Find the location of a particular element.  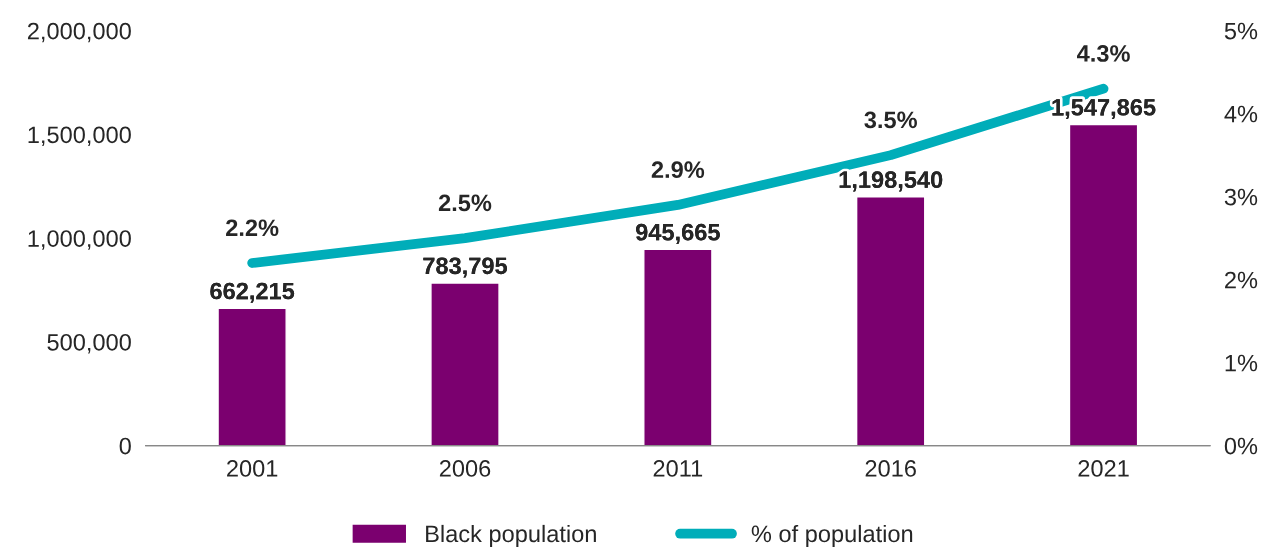

x-tick-label: 2021 is located at coordinates (1103, 468).